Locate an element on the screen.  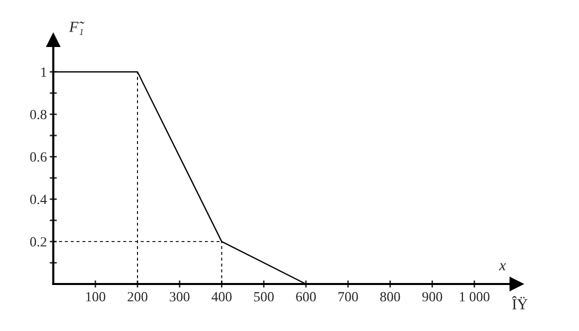
x-axis-title: x is located at coordinates (502, 266).